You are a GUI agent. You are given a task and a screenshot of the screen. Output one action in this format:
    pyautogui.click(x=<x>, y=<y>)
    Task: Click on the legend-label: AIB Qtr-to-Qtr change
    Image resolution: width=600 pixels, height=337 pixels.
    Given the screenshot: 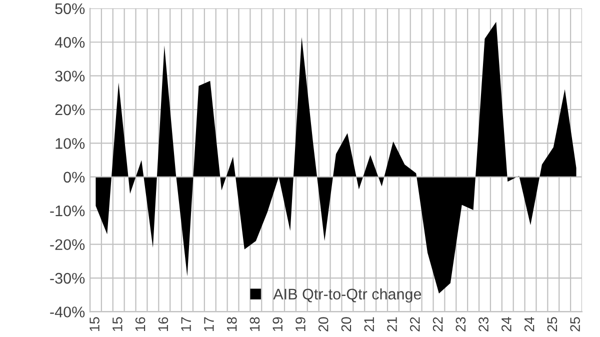 What is the action you would take?
    pyautogui.click(x=347, y=295)
    